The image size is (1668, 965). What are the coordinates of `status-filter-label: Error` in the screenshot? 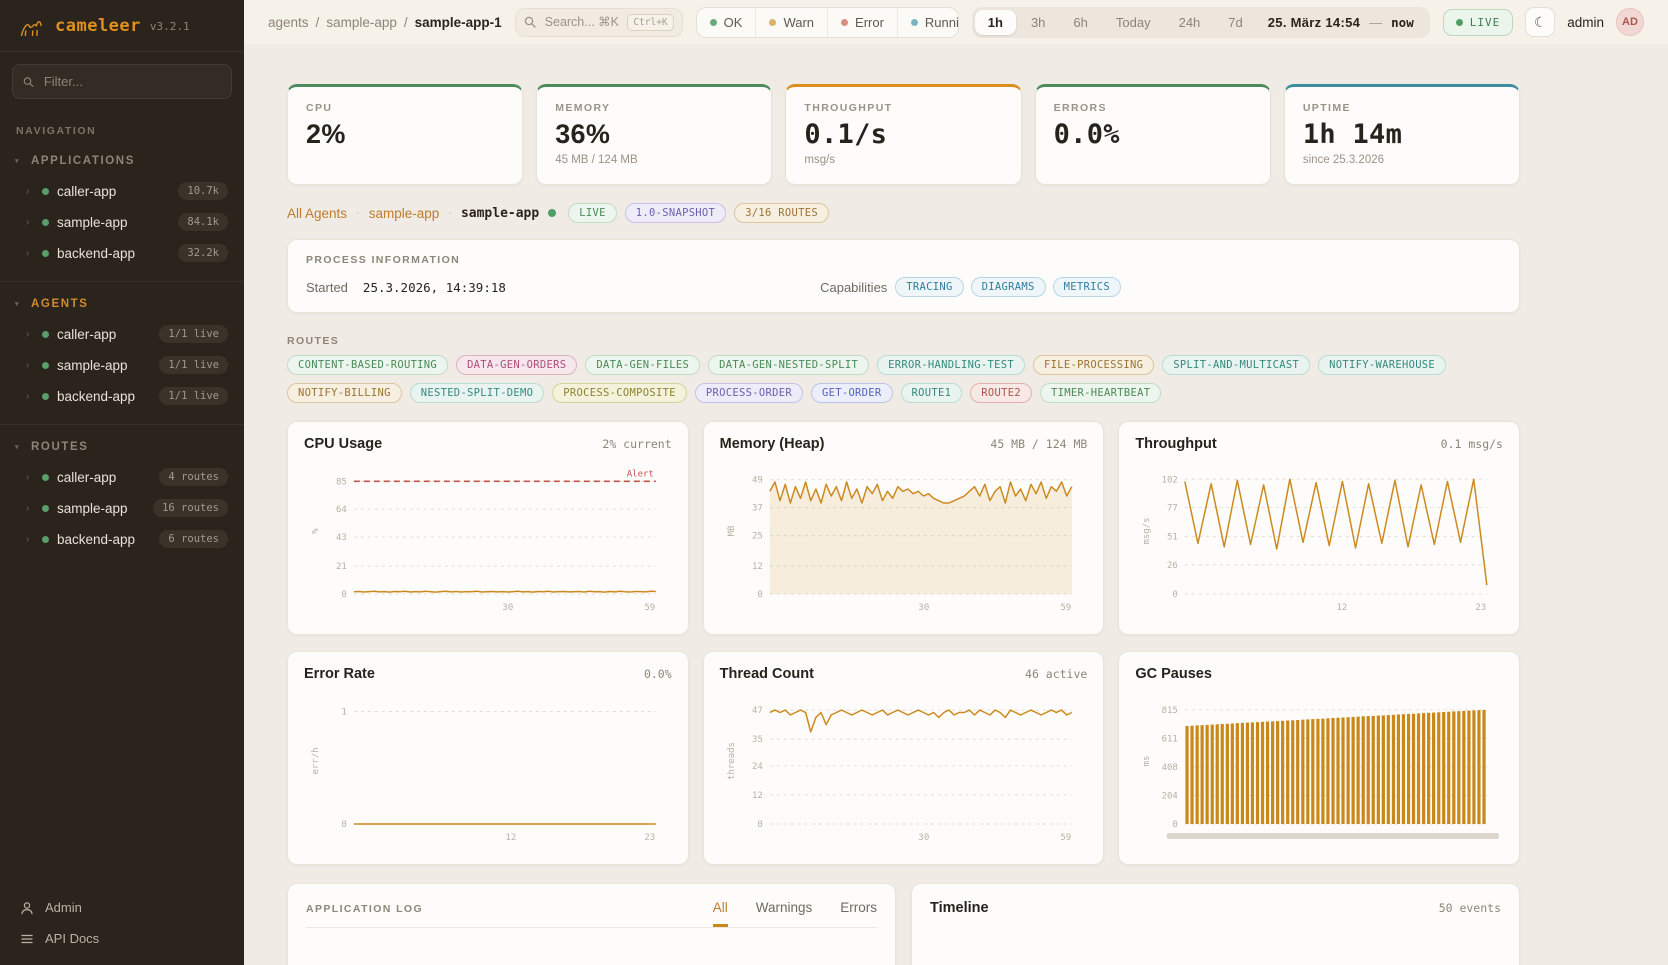 It's located at (869, 22).